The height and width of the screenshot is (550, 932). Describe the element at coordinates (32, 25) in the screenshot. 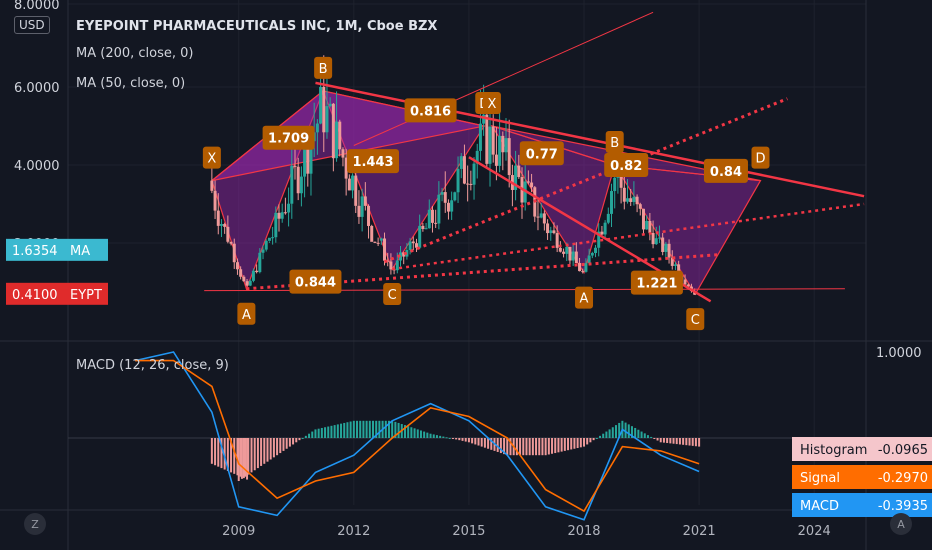

I see `currency-badge: USD` at that location.